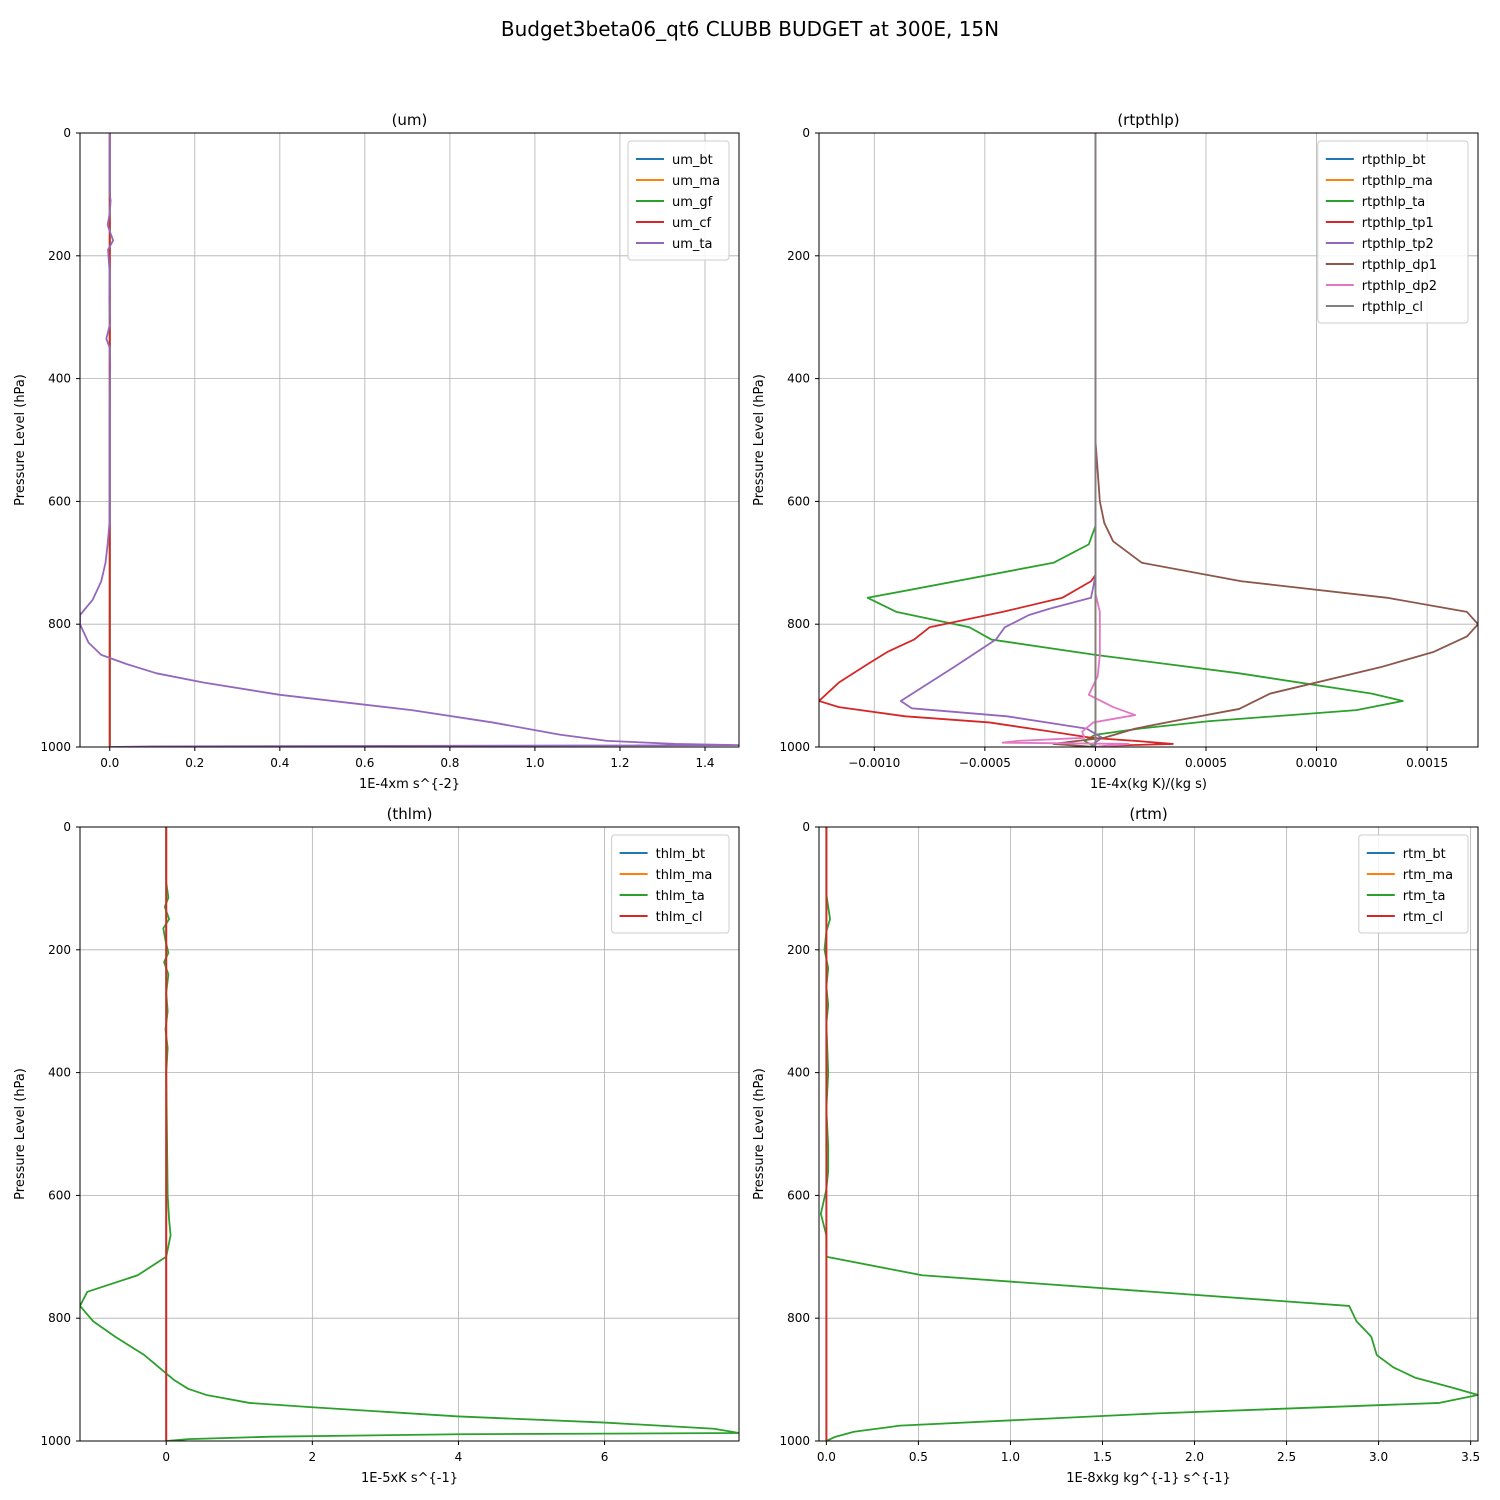 The height and width of the screenshot is (1500, 1500). I want to click on x-tick-label: −0.0005, so click(985, 763).